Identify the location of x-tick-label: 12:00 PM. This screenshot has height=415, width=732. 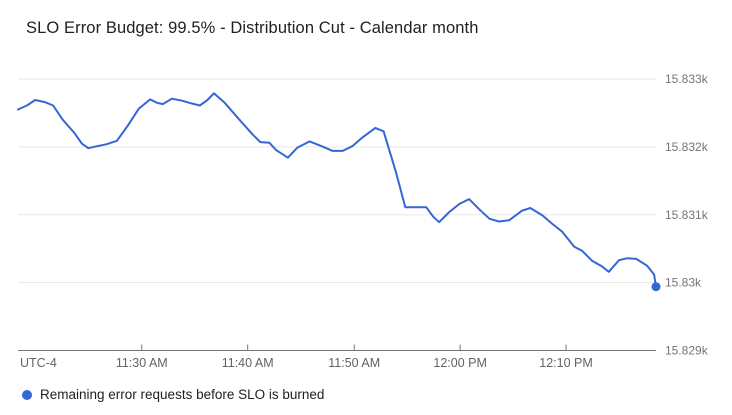
(460, 363).